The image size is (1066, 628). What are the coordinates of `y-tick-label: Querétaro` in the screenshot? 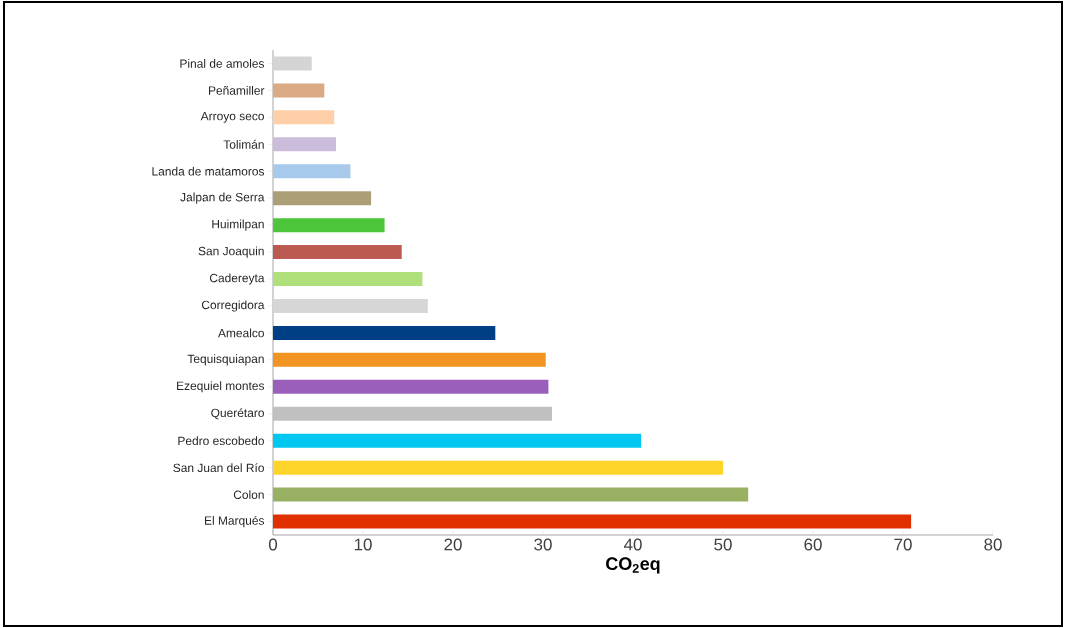 It's located at (237, 414).